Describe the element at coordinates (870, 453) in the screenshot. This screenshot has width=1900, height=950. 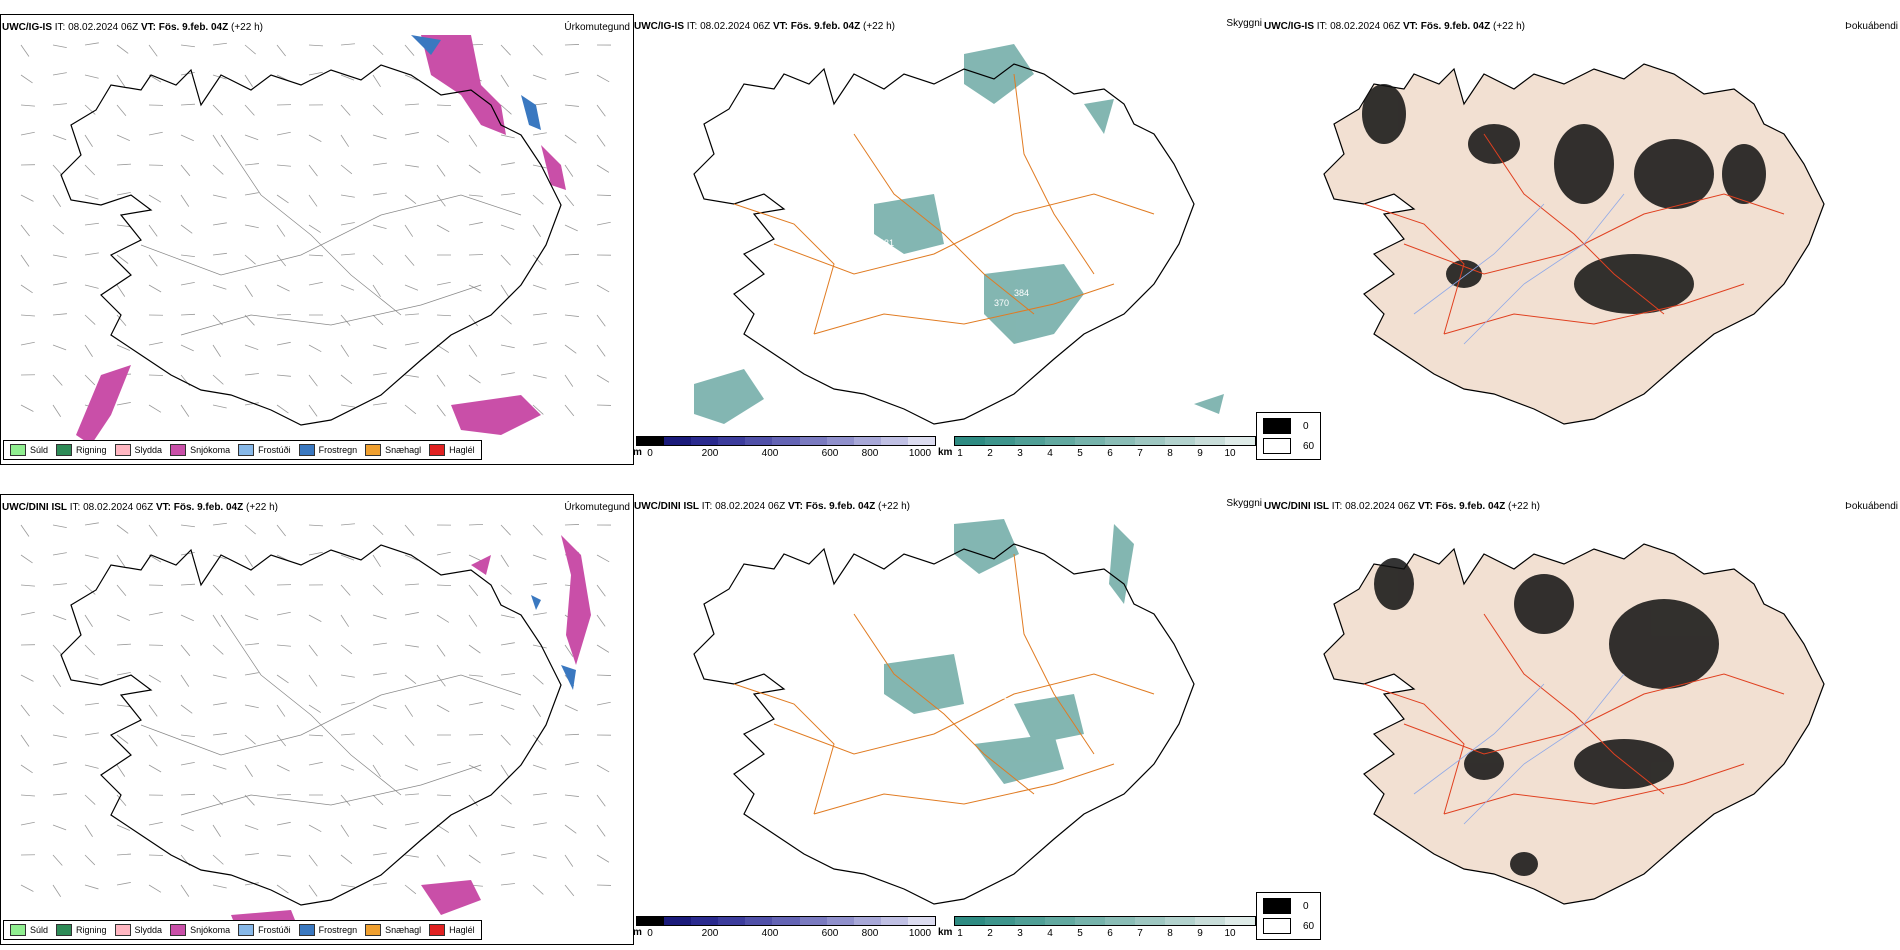
I see `tick-label: 800` at that location.